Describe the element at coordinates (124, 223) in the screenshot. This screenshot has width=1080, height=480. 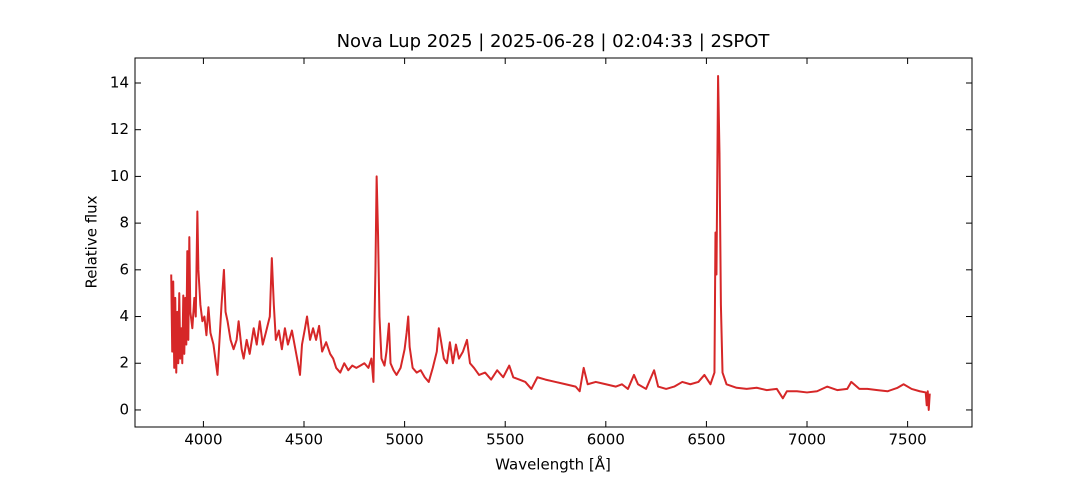
I see `y-tick-label: 8` at that location.